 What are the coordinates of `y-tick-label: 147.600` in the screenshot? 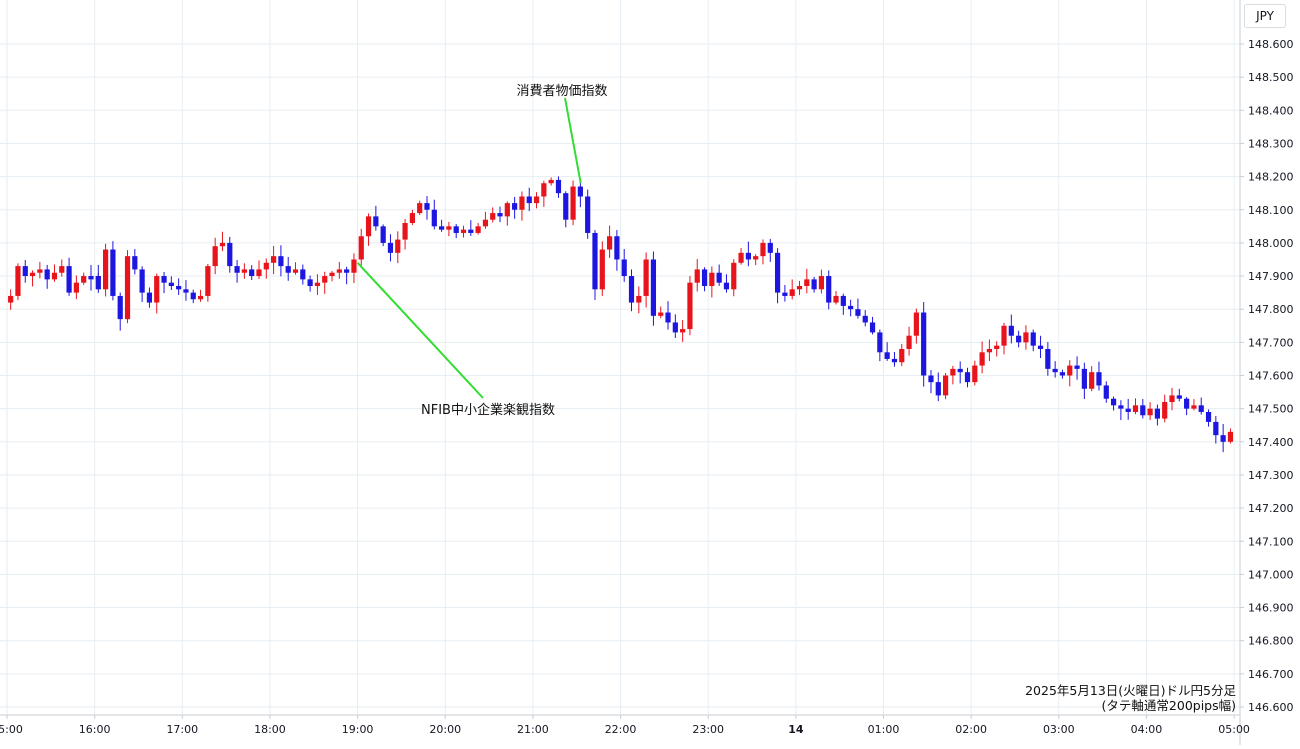 It's located at (1271, 376).